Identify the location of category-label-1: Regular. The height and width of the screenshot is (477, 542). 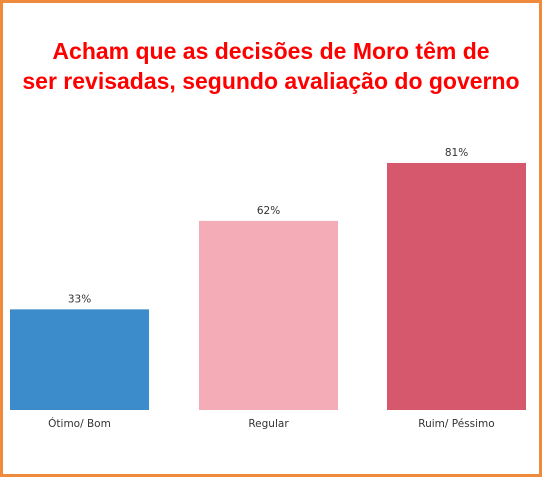
(268, 424).